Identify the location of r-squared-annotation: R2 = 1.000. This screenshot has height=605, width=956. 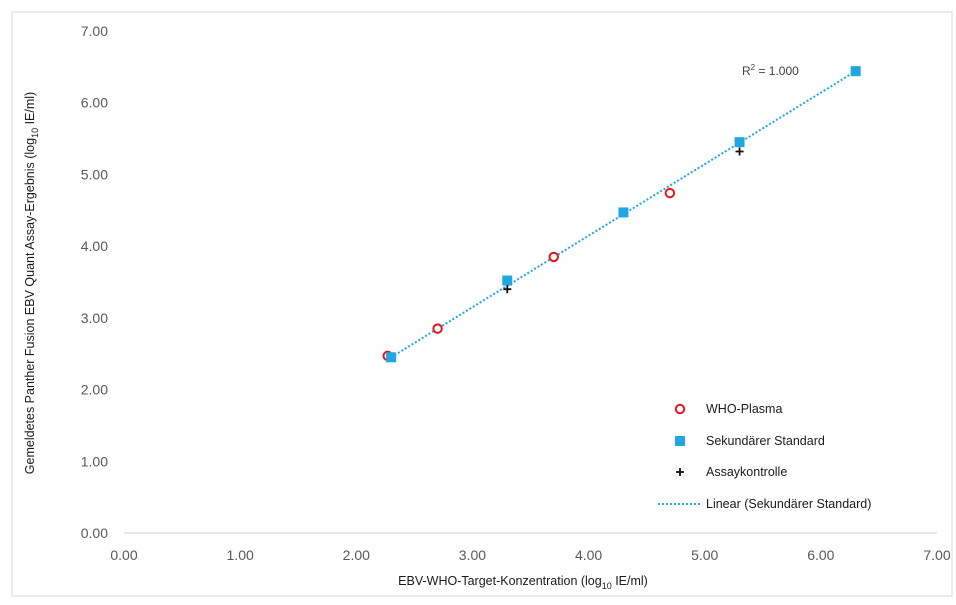
(770, 70).